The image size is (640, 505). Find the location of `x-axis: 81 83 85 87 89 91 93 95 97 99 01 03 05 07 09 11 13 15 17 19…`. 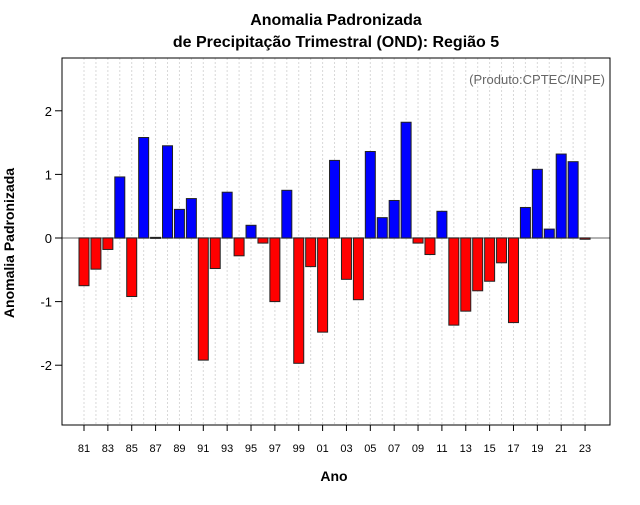

x-axis: 81 83 85 87 89 91 93 95 97 99 01 03 05 07 09 11 13 15 17 19… is located at coordinates (334, 440).